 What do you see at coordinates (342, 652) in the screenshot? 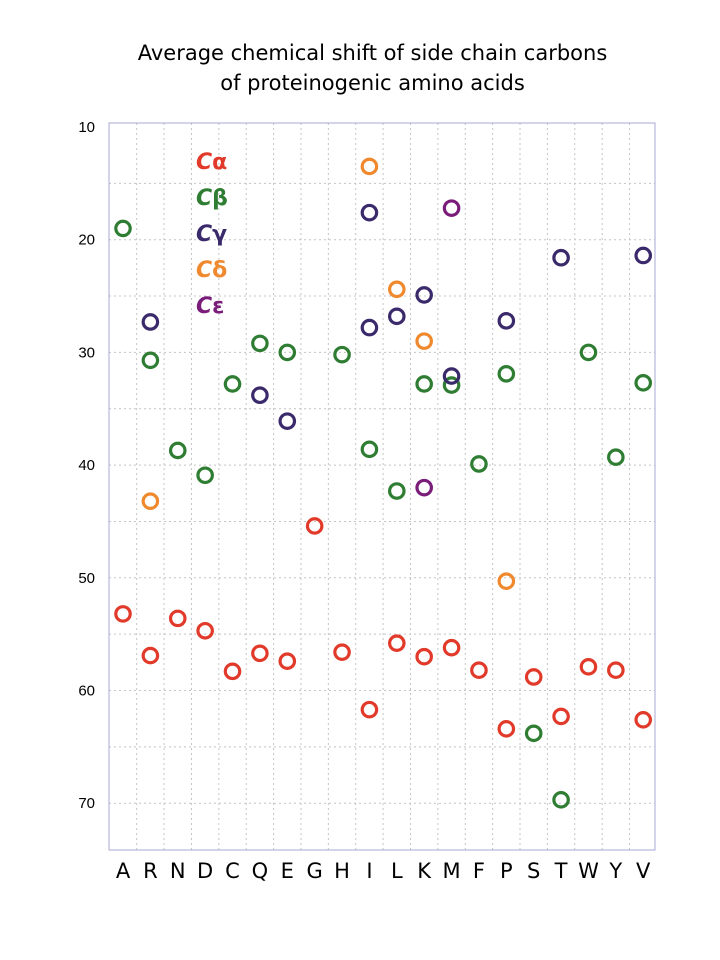
I see `point-series-1-H` at bounding box center [342, 652].